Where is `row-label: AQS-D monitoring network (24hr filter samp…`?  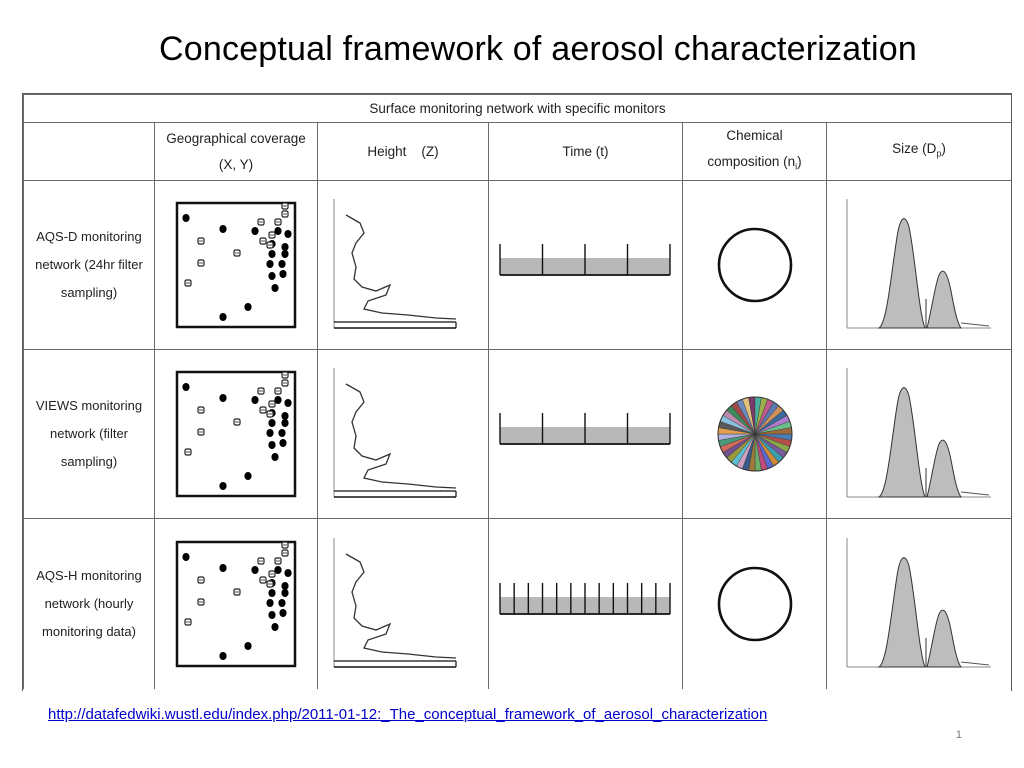 row-label: AQS-D monitoring network (24hr filter samp… is located at coordinates (89, 265).